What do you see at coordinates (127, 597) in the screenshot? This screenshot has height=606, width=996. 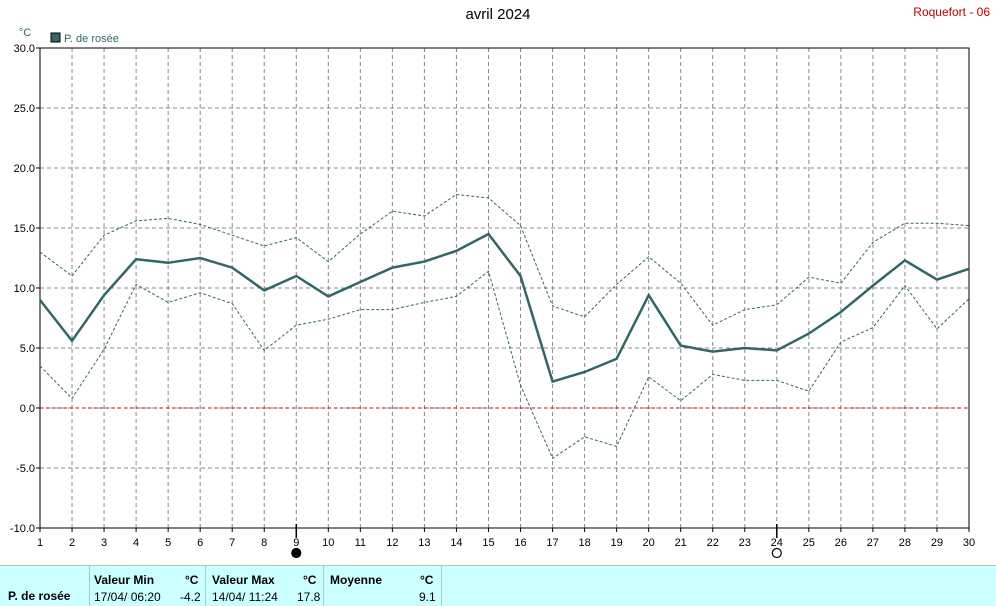 I see `summary-min-date: 17/04/ 06:20` at bounding box center [127, 597].